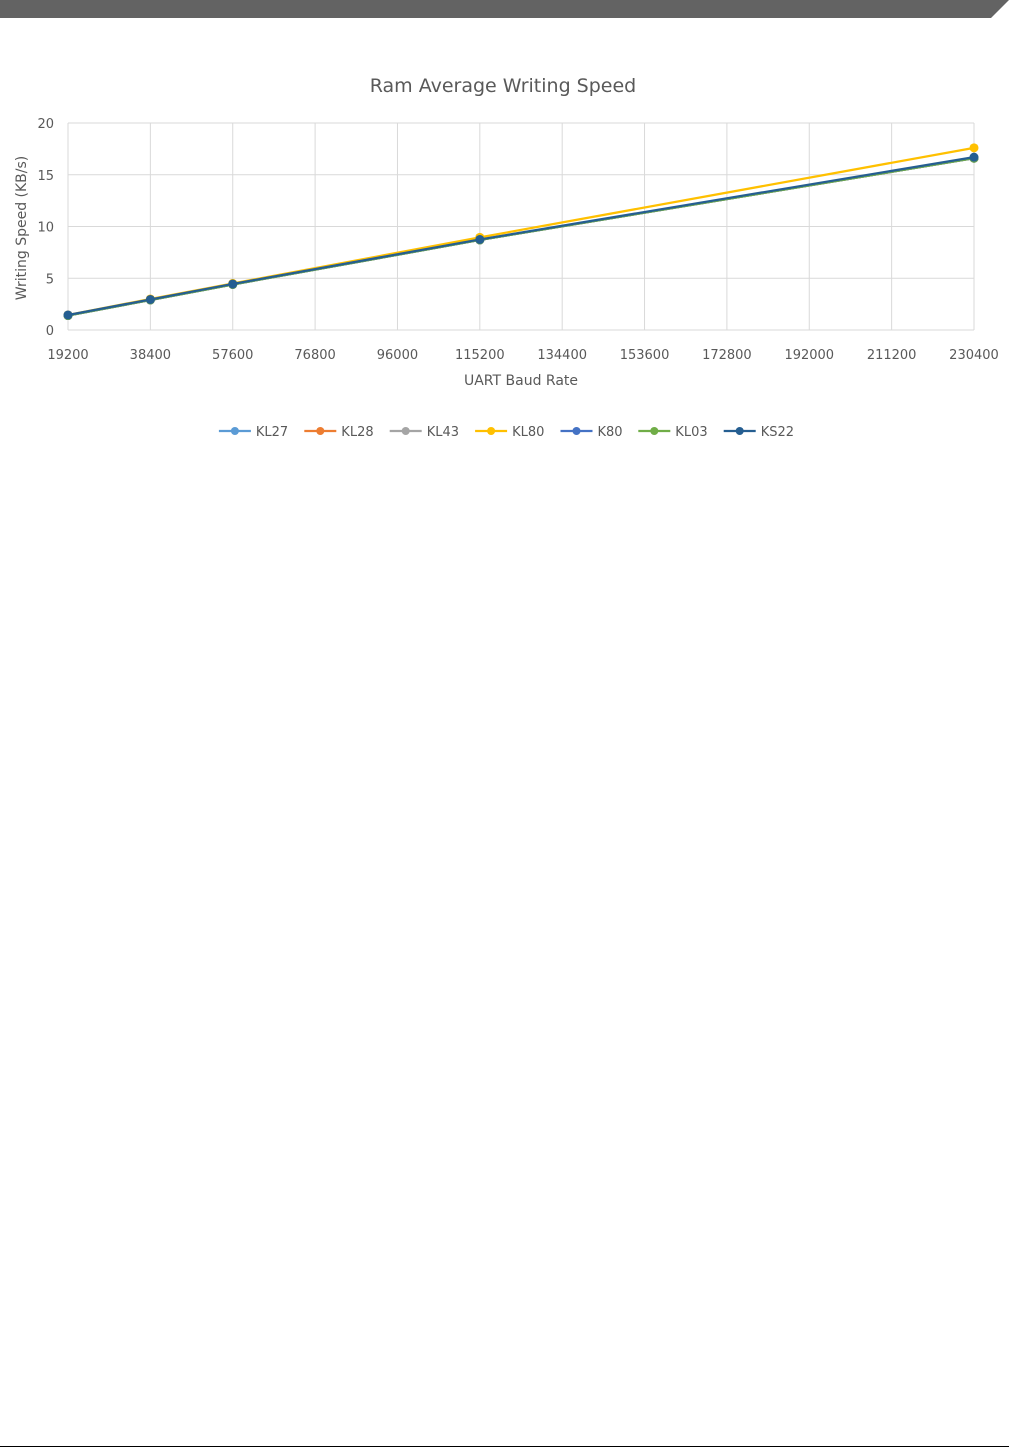 The image size is (1009, 1449). What do you see at coordinates (50, 279) in the screenshot?
I see `y-tick-label: 5` at bounding box center [50, 279].